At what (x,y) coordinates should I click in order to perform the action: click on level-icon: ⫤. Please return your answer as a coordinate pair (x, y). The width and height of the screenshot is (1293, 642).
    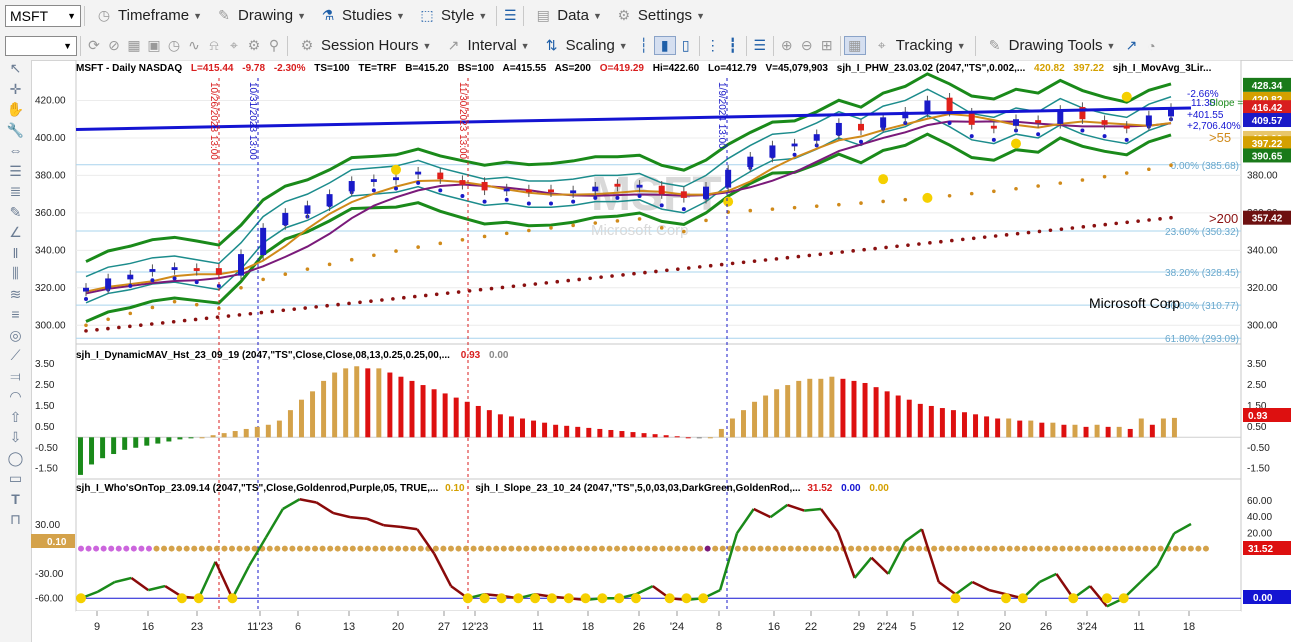
    Looking at the image, I should click on (15, 375).